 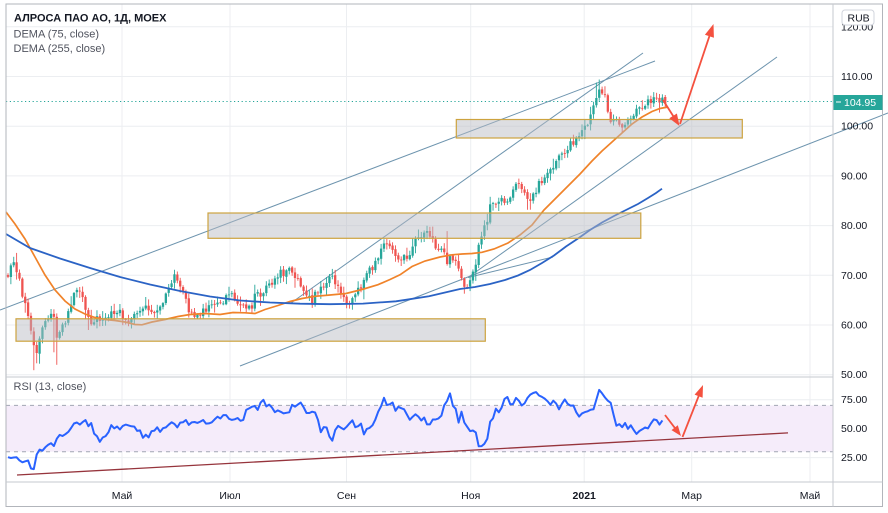 I want to click on svg-text: RSI (13, close), so click(x=50, y=387).